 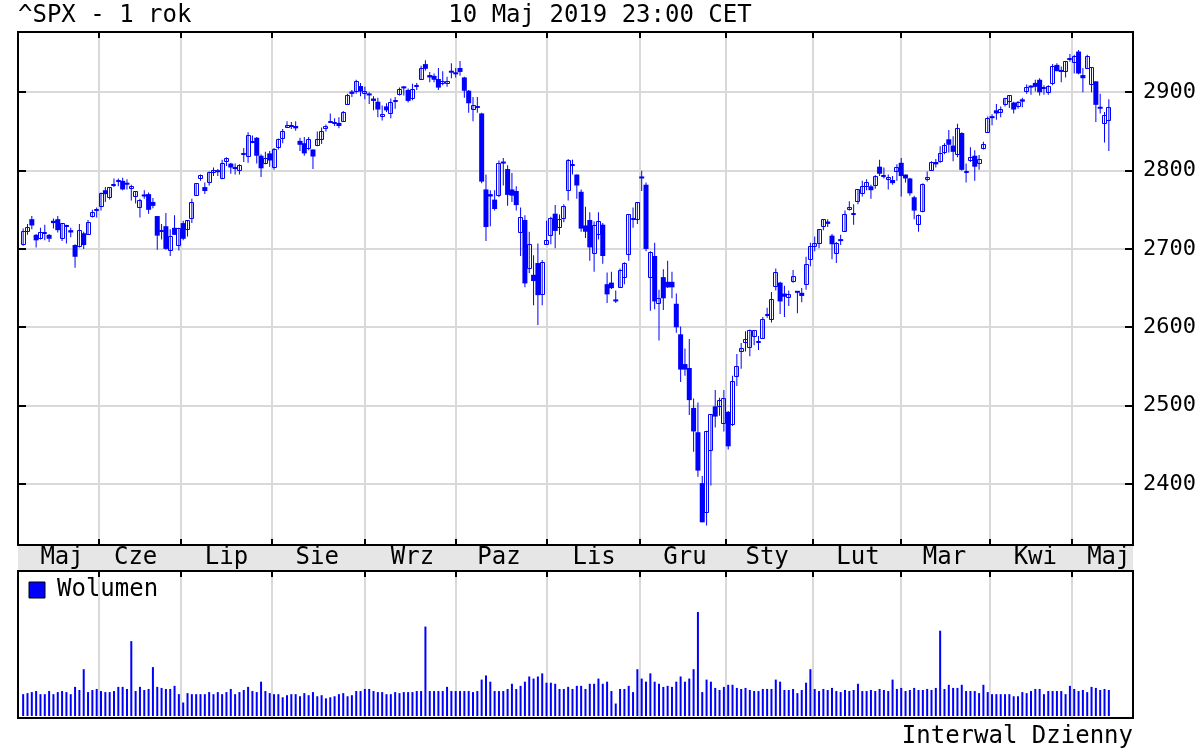 I want to click on y-tick-label: 2600, so click(x=1169, y=325).